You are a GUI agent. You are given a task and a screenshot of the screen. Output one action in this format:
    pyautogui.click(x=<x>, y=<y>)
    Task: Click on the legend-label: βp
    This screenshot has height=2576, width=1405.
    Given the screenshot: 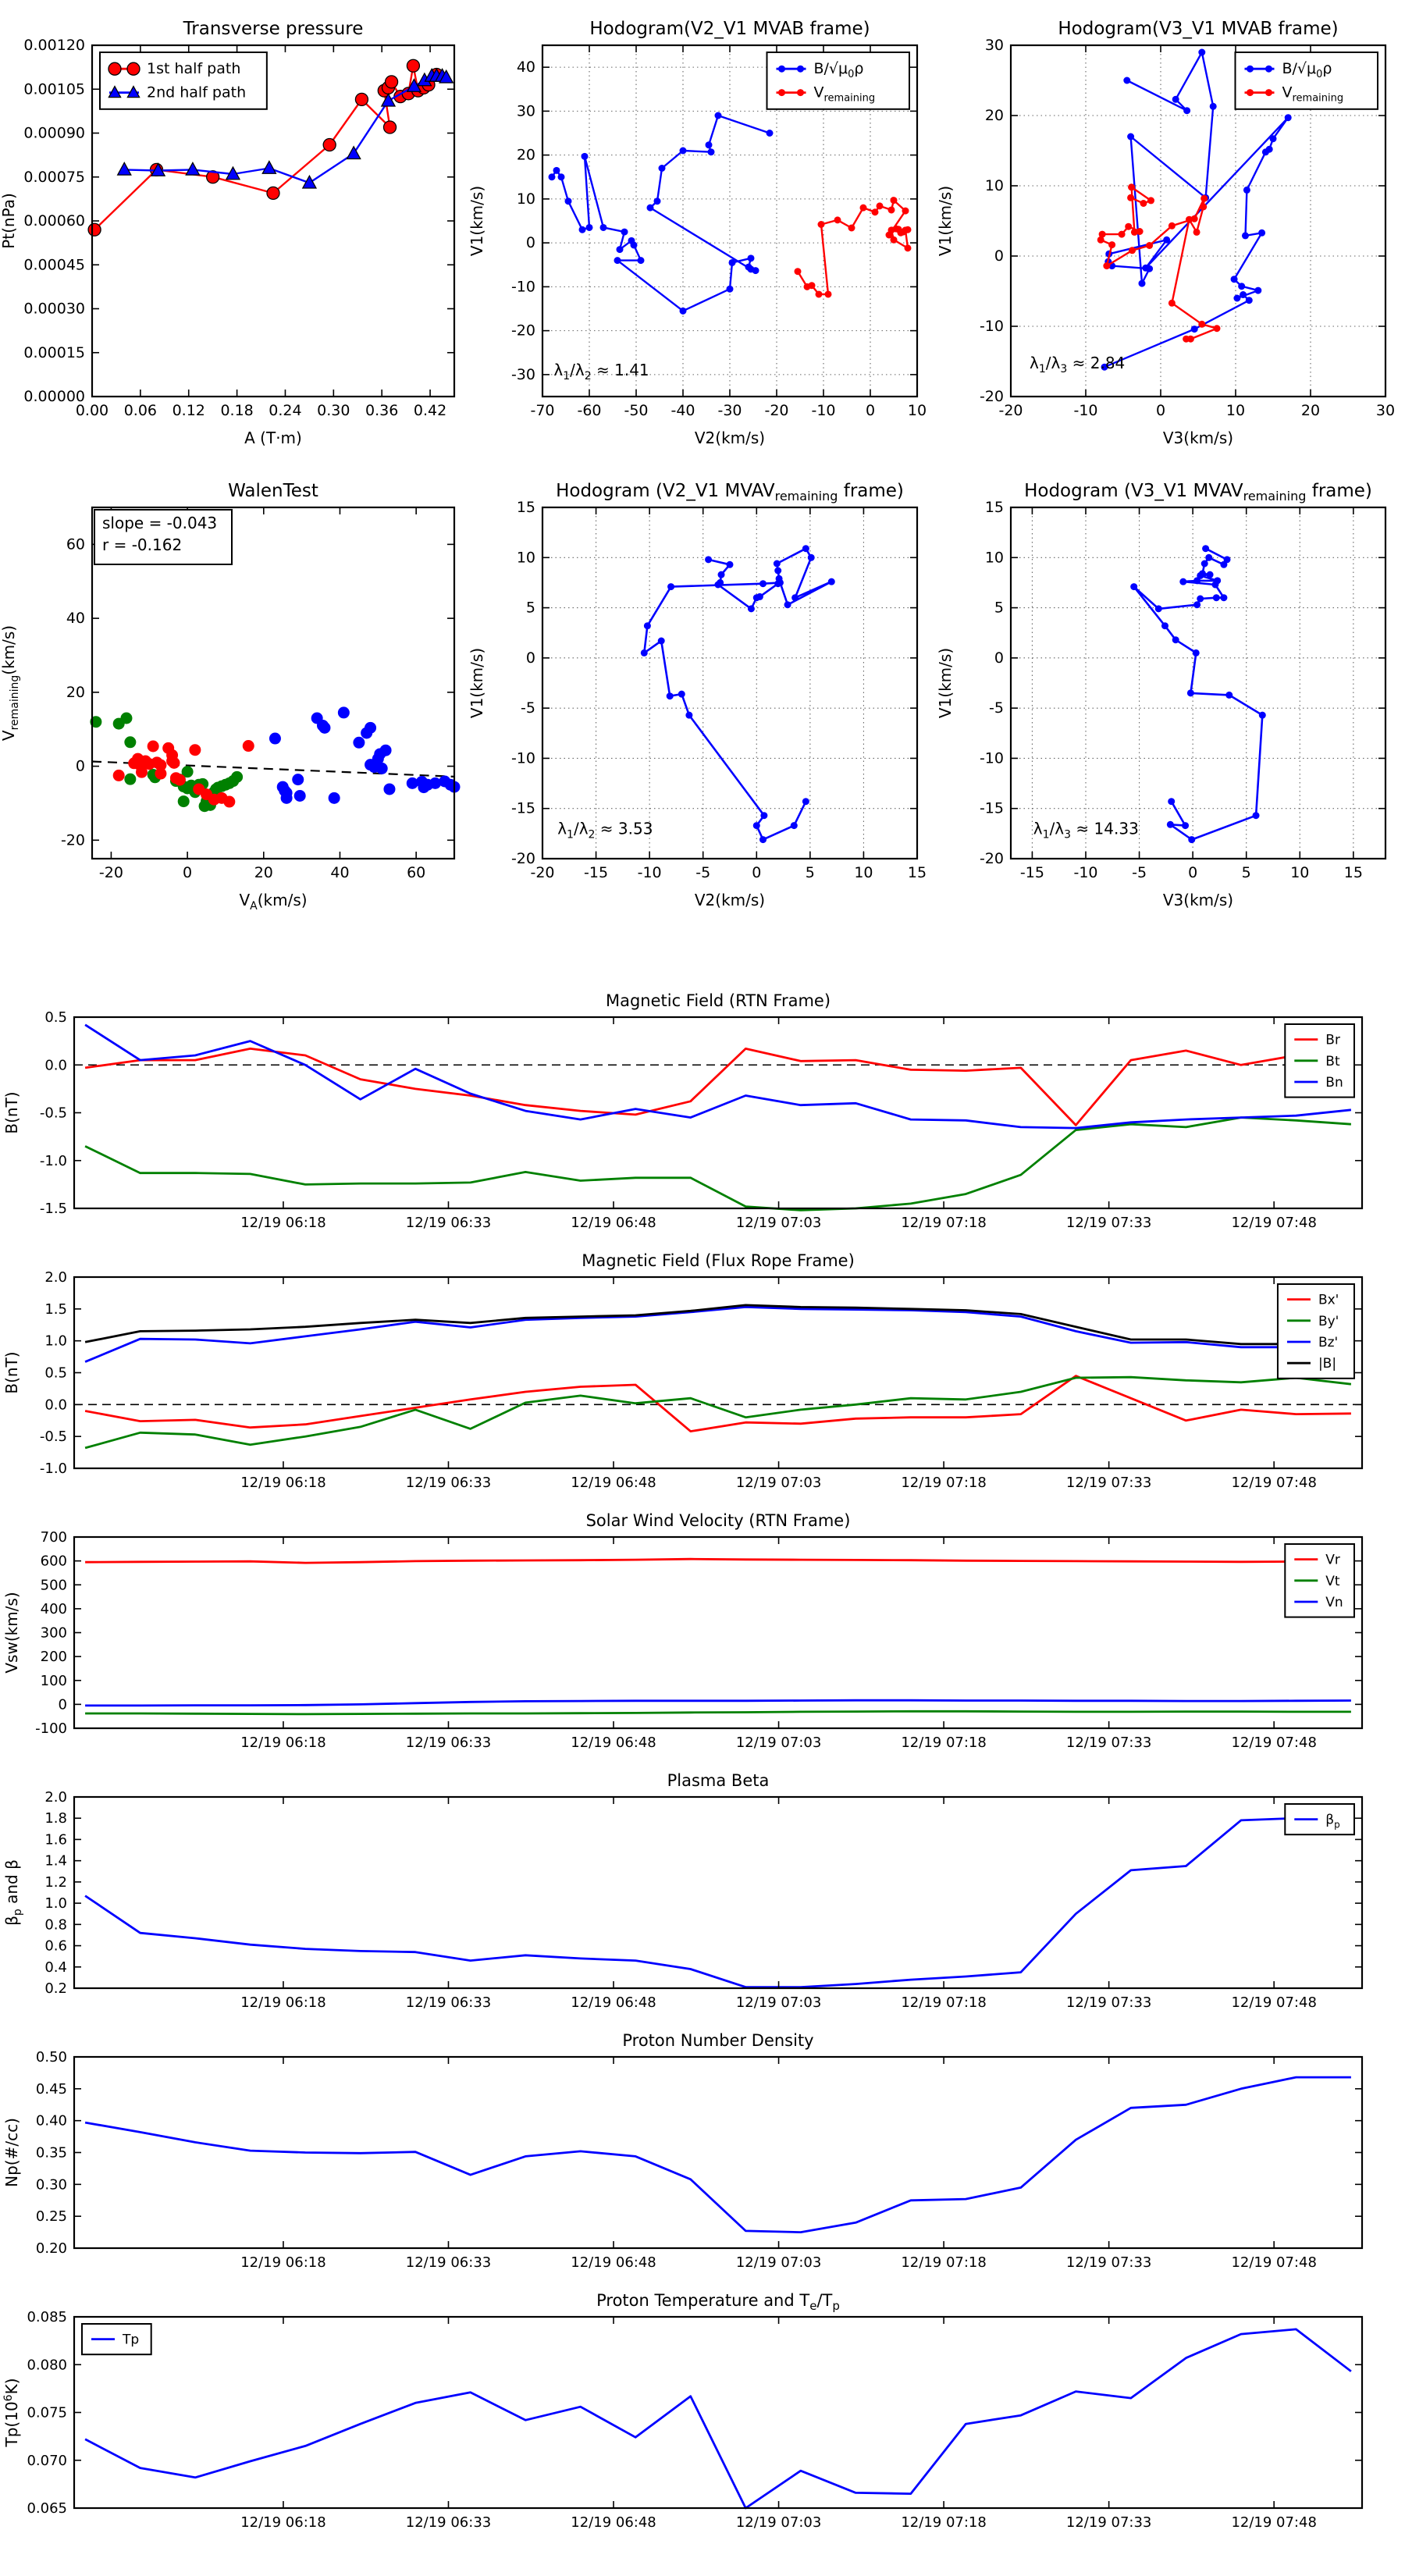 What is the action you would take?
    pyautogui.click(x=1332, y=1822)
    